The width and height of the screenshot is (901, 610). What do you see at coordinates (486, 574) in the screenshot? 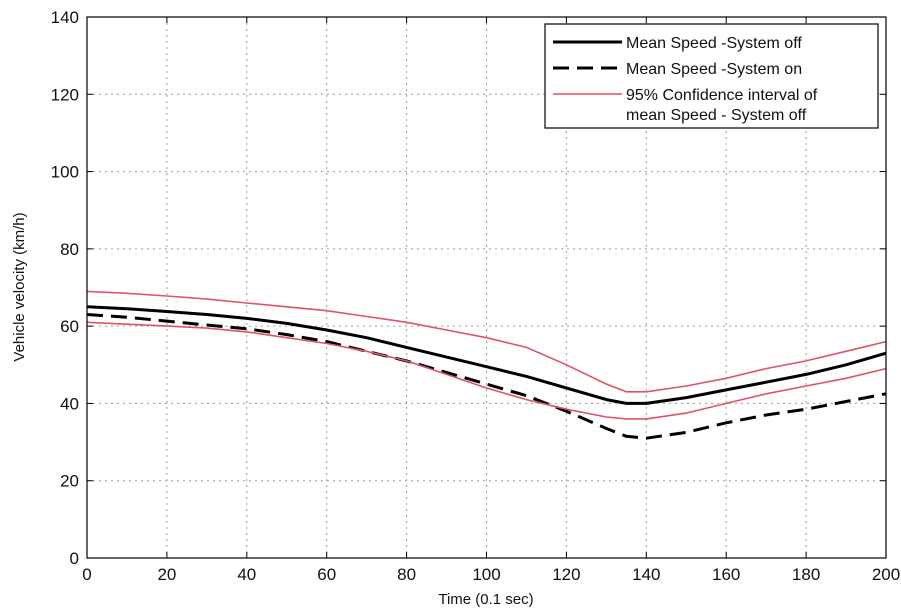
I see `x-tick-label: 100` at bounding box center [486, 574].